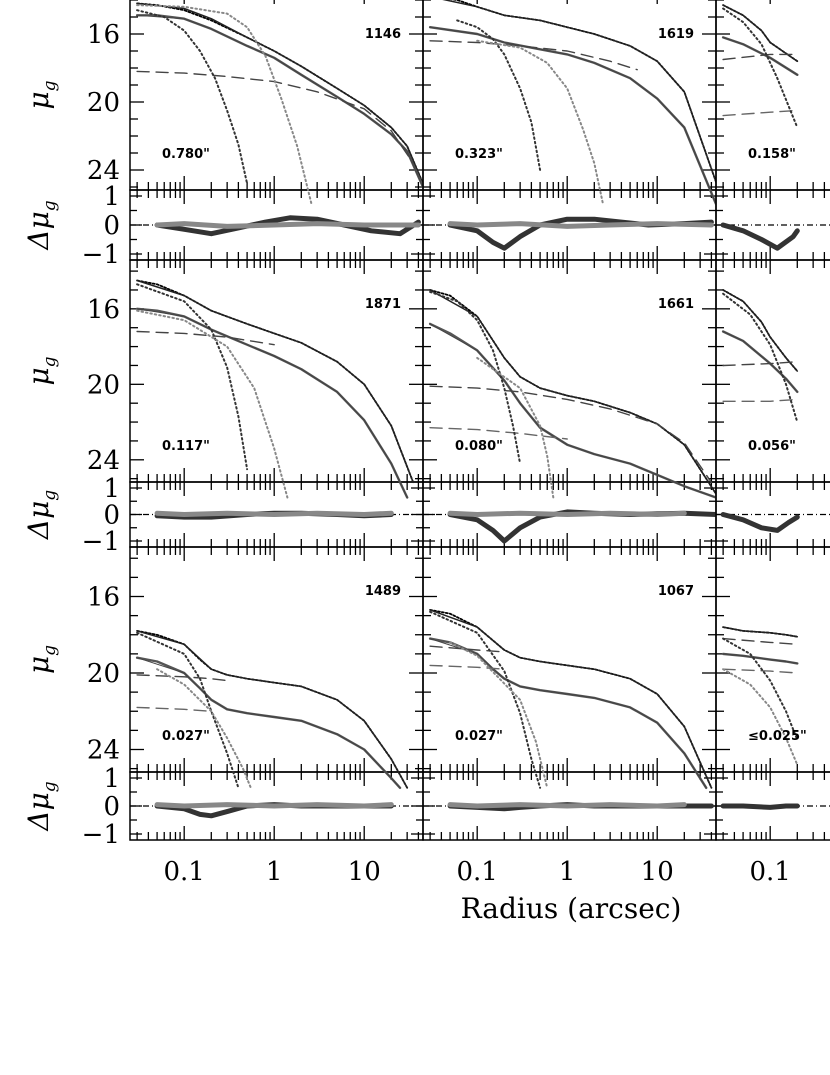 This screenshot has height=1075, width=830. I want to click on panel-9: ≤0.025", so click(772, 693).